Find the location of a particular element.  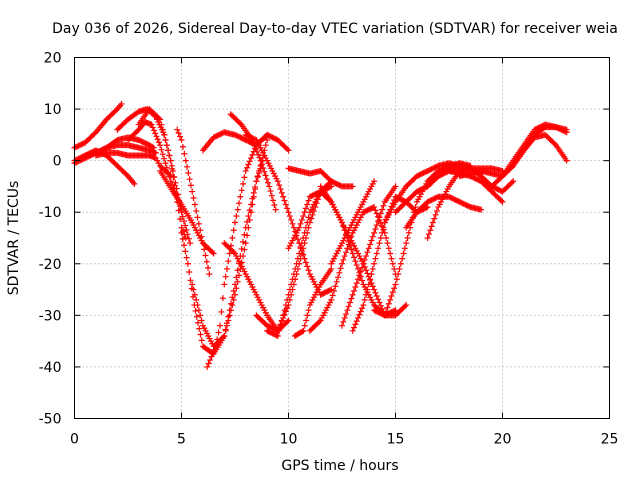

y-tick-label: -50 is located at coordinates (50, 420).